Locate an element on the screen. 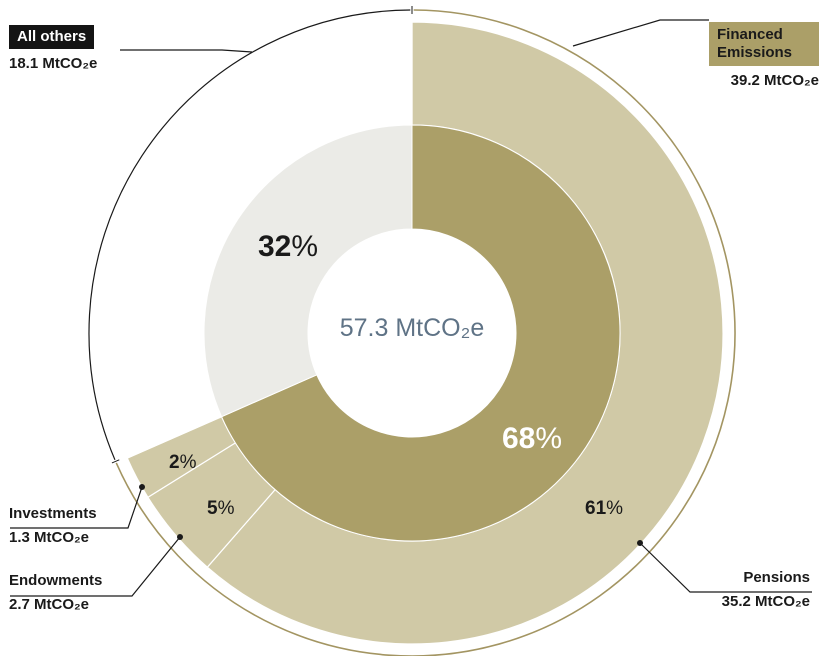 This screenshot has width=823, height=656. callout-all-others-value: 18.1 MtCO₂e is located at coordinates (53, 63).